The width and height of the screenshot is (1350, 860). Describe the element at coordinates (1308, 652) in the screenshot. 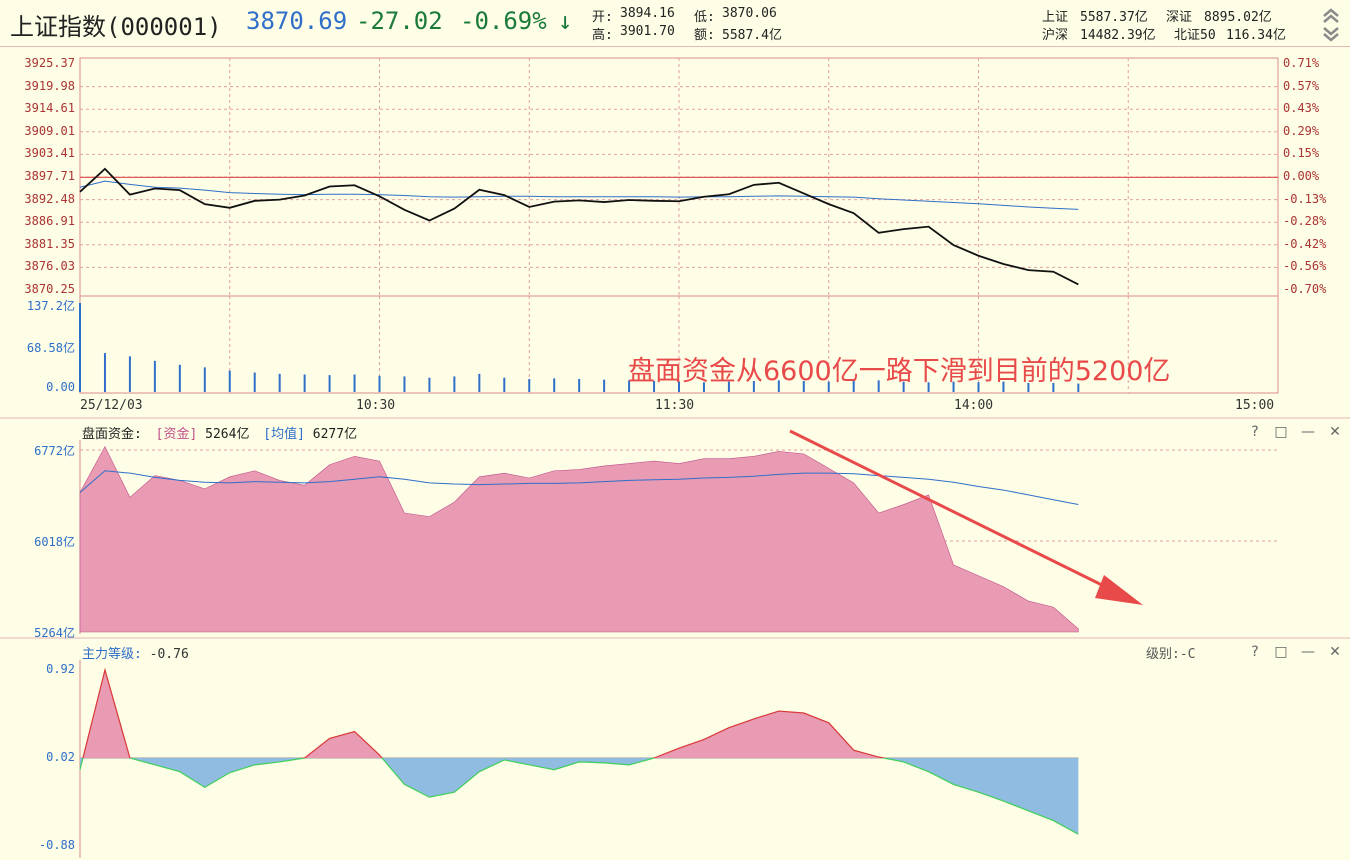

I see `minimize-icon-2: —` at that location.